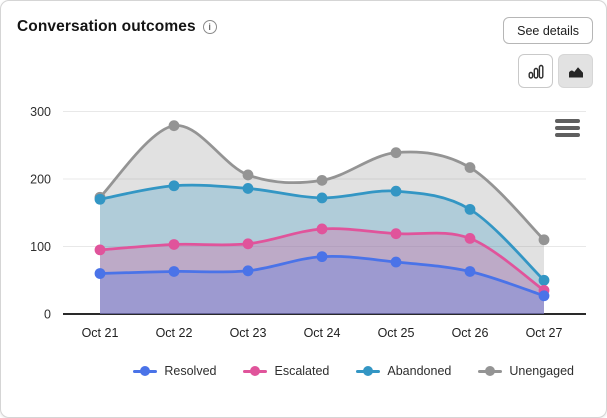  I want to click on area-chart-toggle-button, so click(575, 71).